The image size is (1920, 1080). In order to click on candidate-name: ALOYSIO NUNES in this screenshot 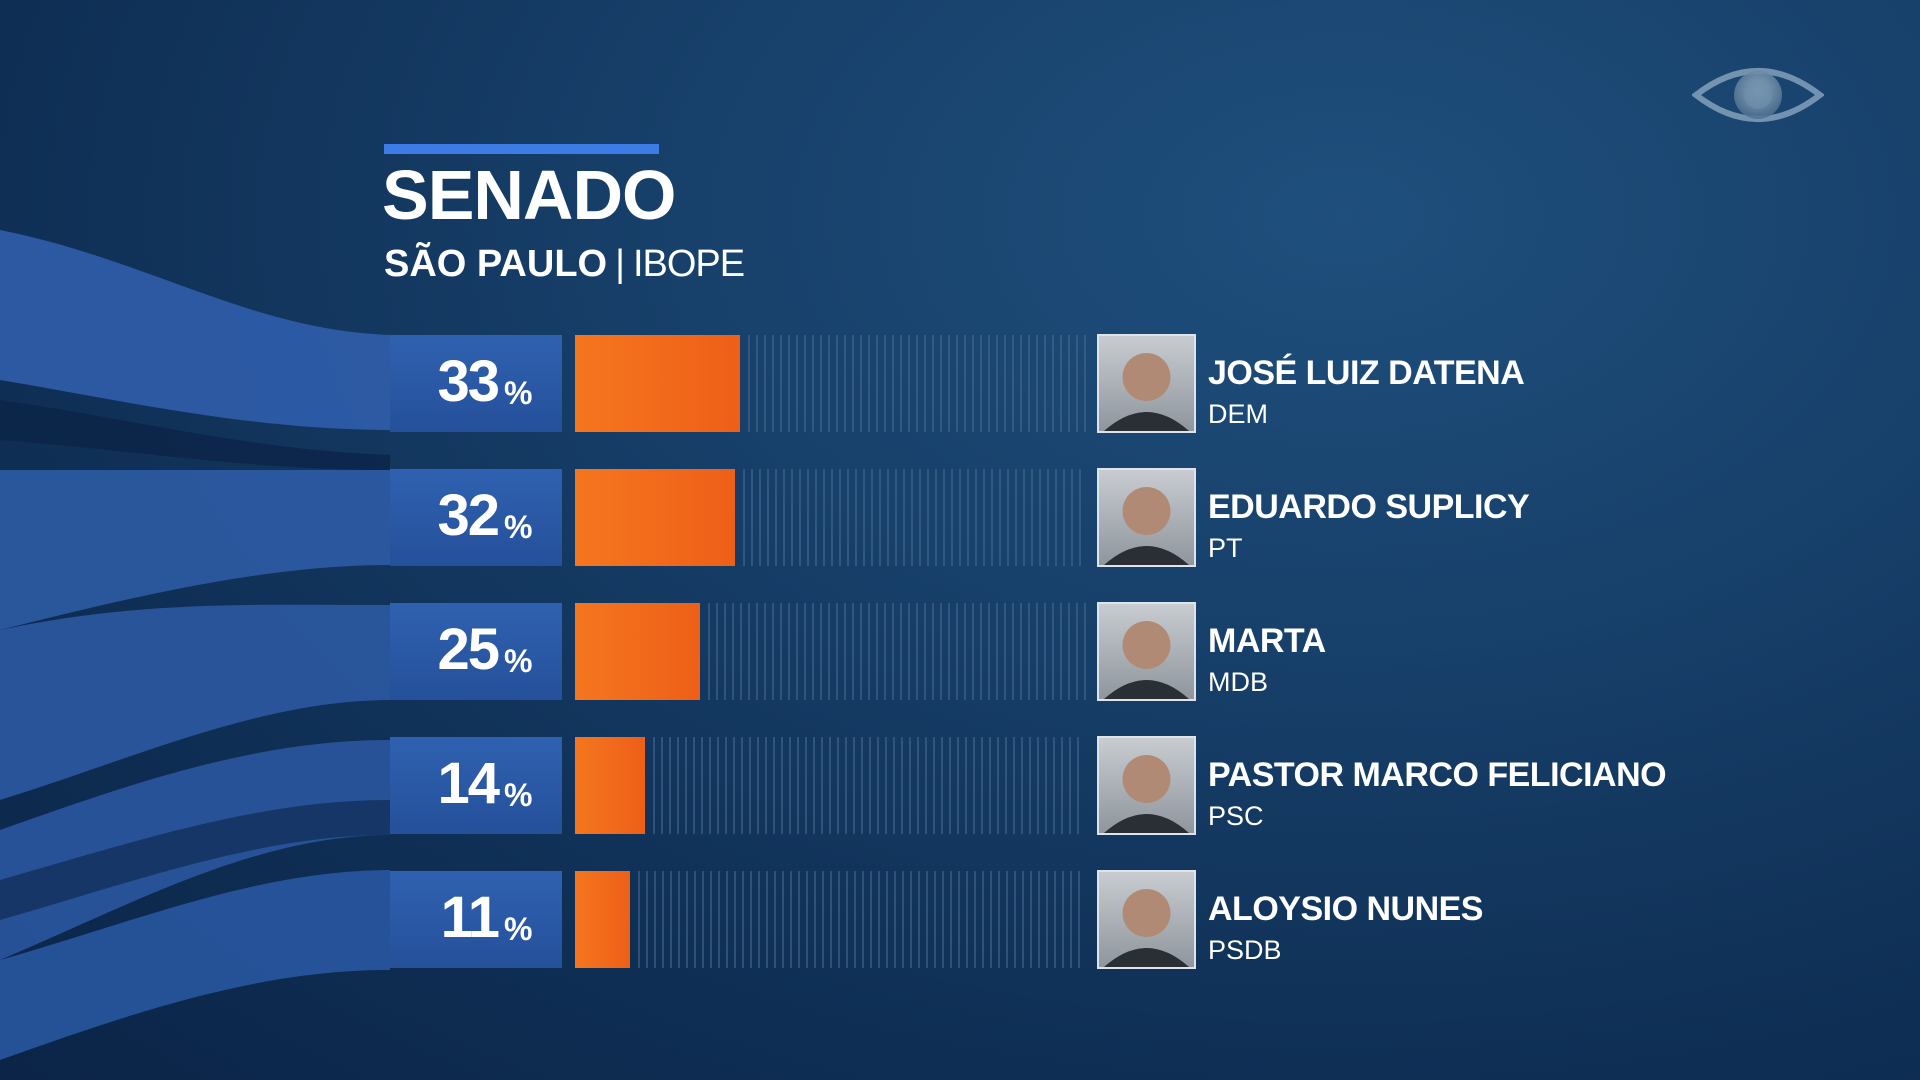, I will do `click(1345, 909)`.